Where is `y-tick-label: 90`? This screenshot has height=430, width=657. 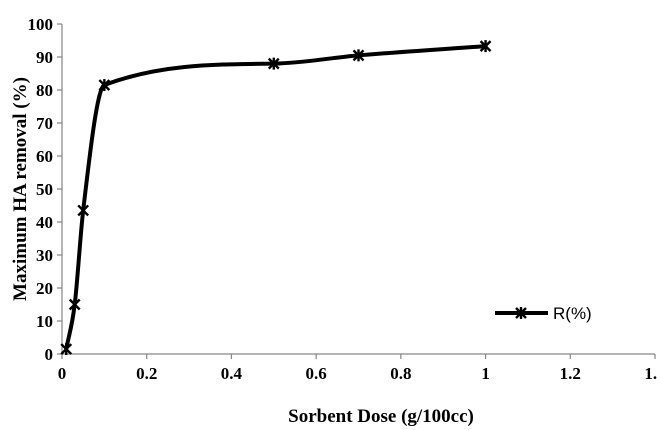 y-tick-label: 90 is located at coordinates (44, 57).